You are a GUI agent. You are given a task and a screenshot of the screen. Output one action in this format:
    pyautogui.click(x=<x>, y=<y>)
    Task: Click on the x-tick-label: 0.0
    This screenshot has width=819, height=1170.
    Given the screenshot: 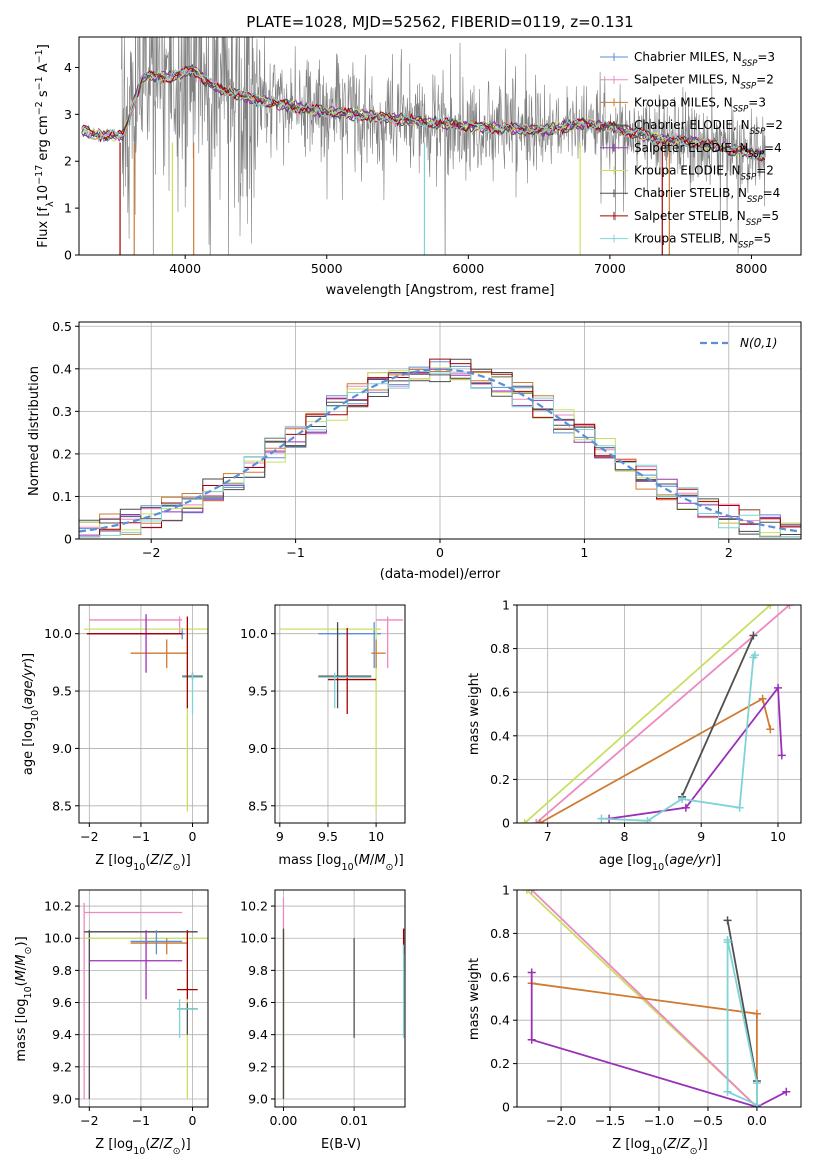 What is the action you would take?
    pyautogui.click(x=757, y=1120)
    